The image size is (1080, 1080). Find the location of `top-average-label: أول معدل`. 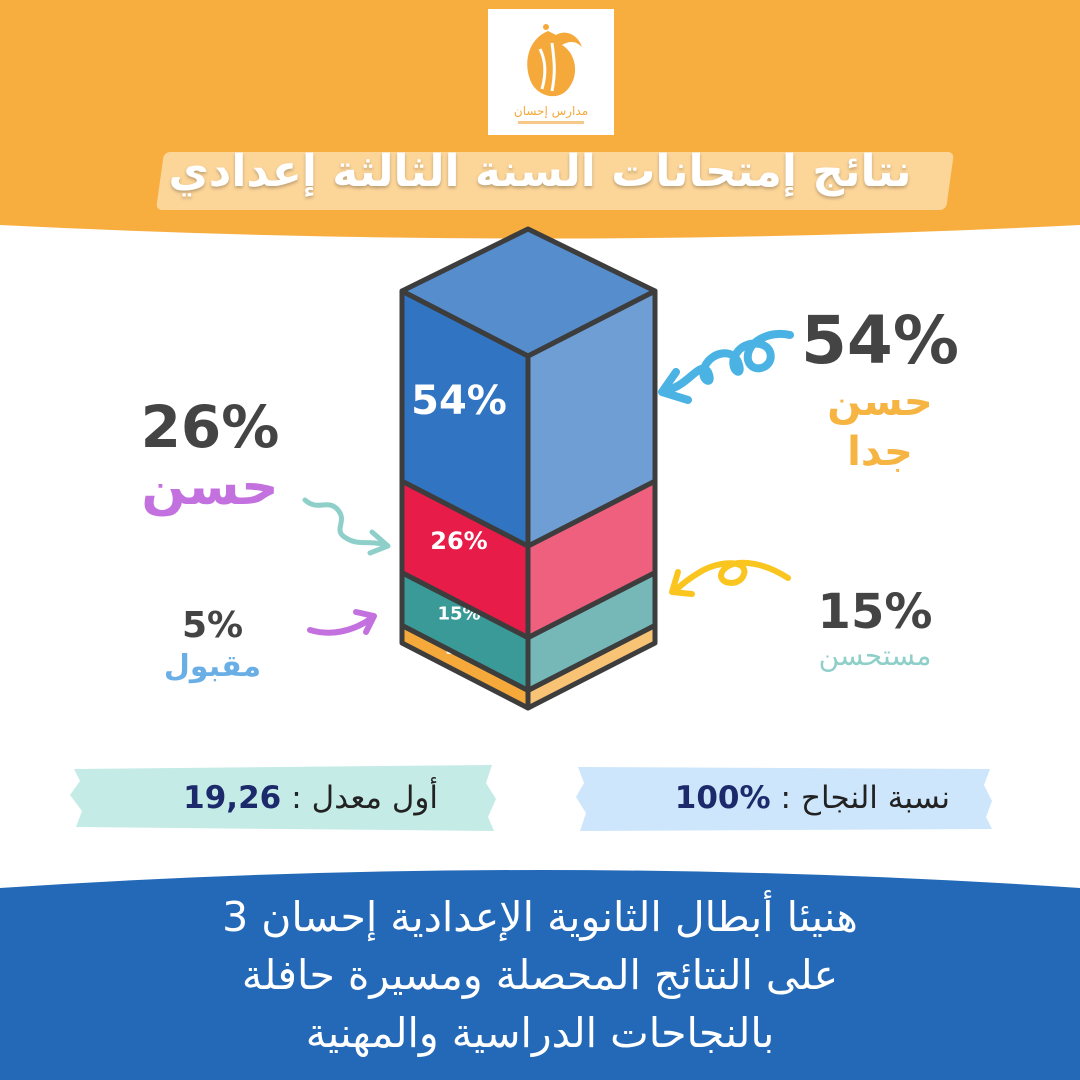

top-average-label: أول معدل is located at coordinates (374, 798).